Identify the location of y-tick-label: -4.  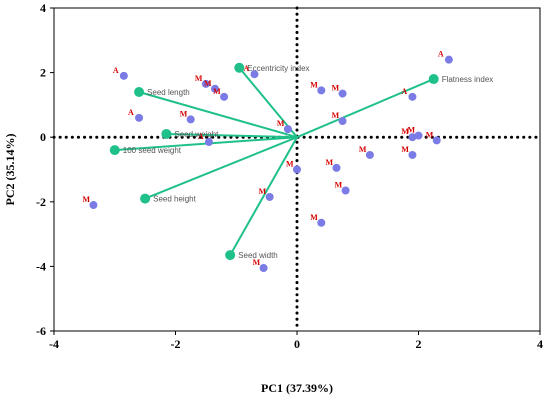
(41, 266).